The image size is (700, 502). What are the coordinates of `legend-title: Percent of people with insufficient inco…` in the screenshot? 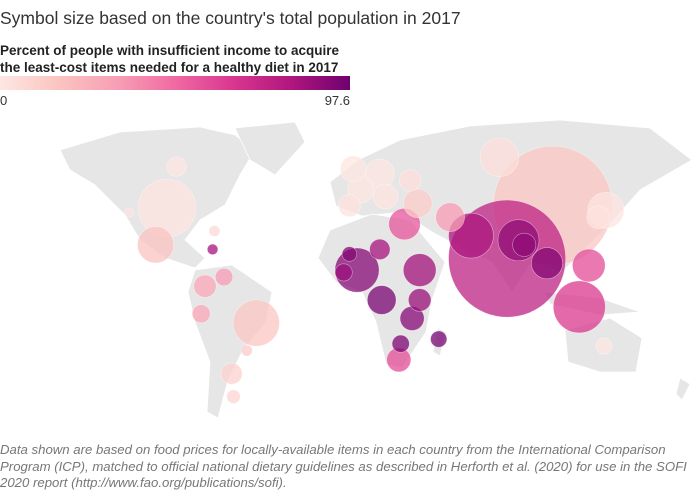 It's located at (169, 59).